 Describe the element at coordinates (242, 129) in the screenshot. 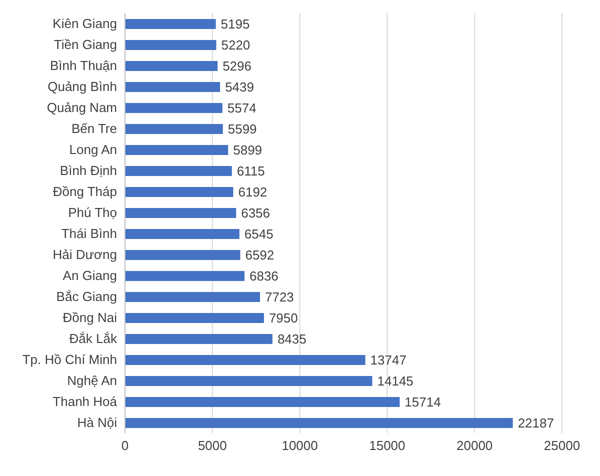

I see `data-label: 5599` at that location.